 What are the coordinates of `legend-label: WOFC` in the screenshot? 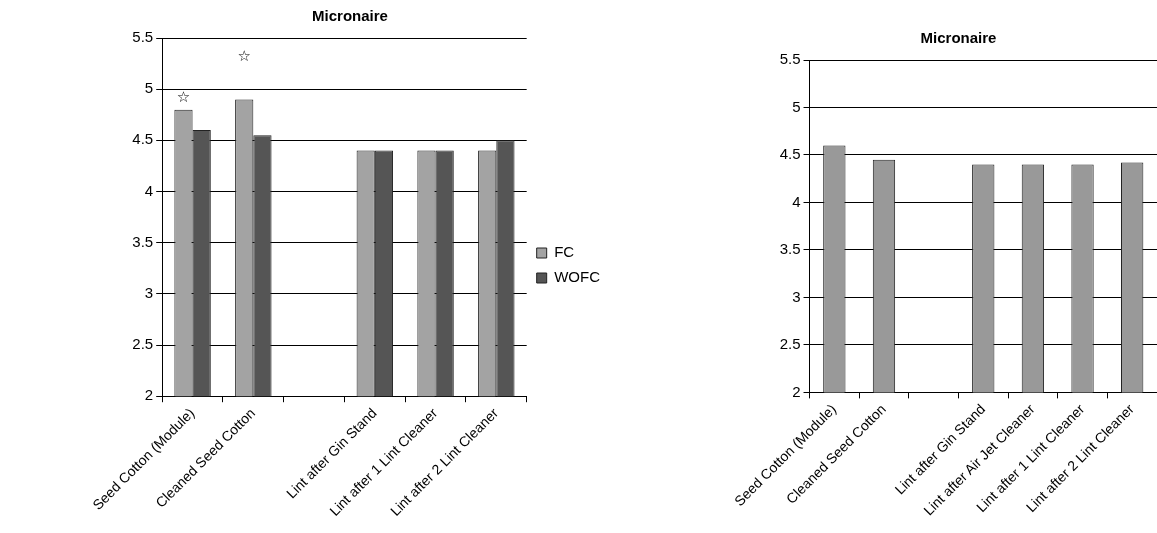 It's located at (577, 277).